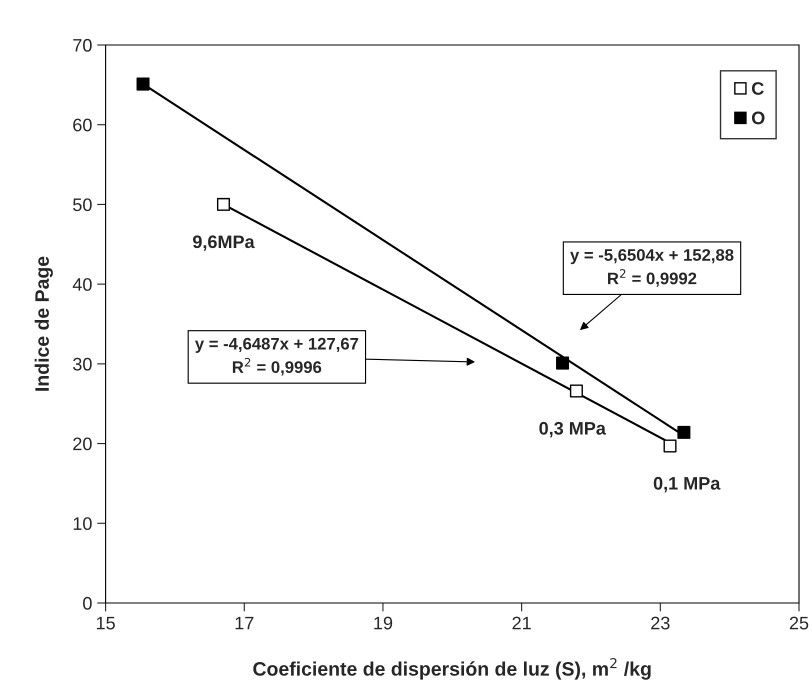 Image resolution: width=812 pixels, height=695 pixels. Describe the element at coordinates (660, 623) in the screenshot. I see `x-tick-label: 23` at that location.